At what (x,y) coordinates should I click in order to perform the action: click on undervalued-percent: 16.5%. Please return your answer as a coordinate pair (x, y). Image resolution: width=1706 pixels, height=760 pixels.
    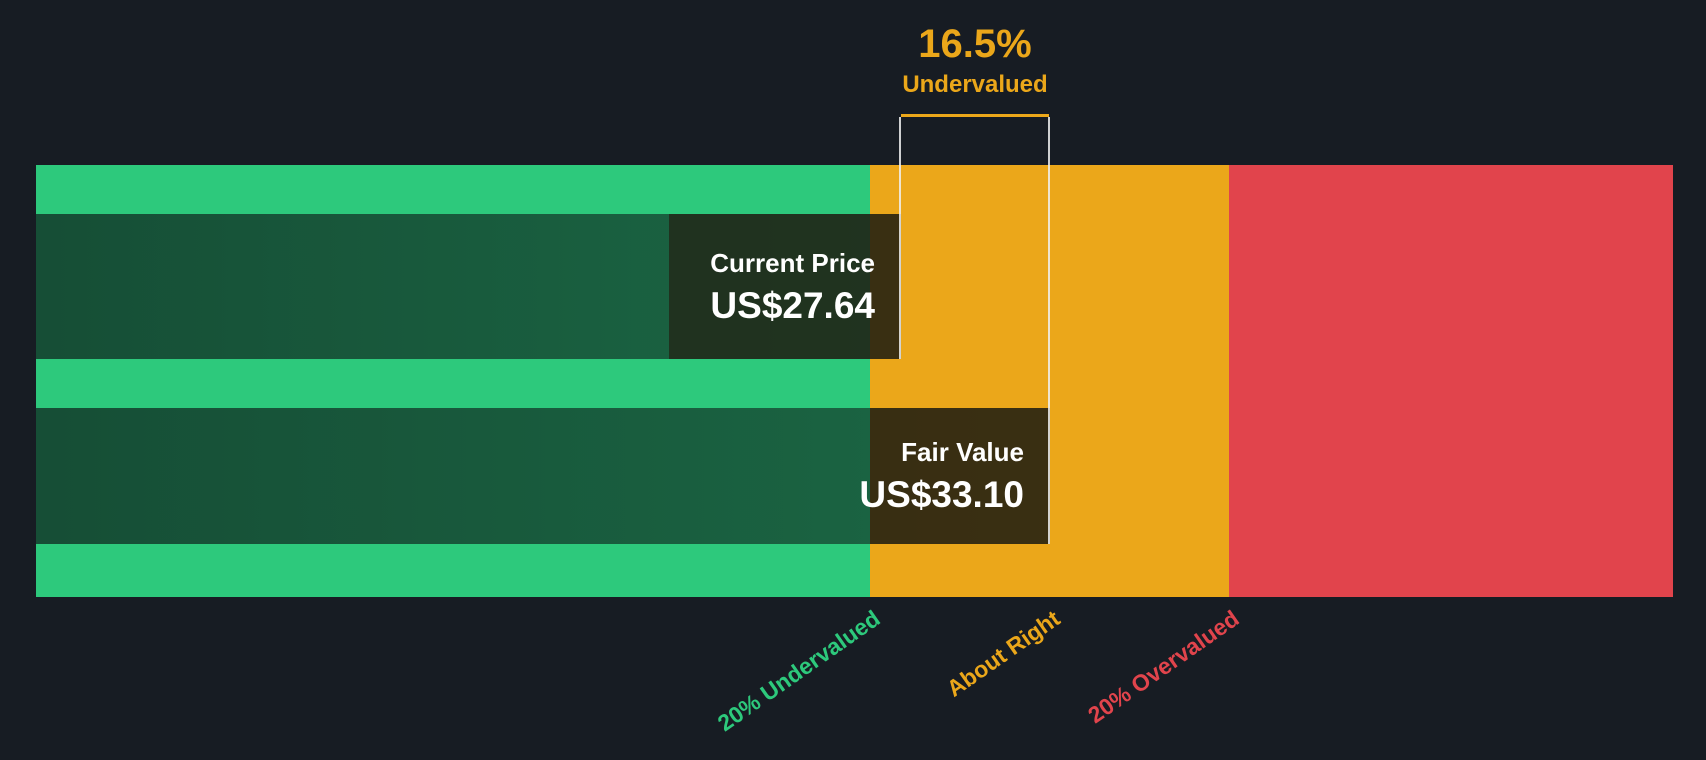
    Looking at the image, I should click on (975, 44).